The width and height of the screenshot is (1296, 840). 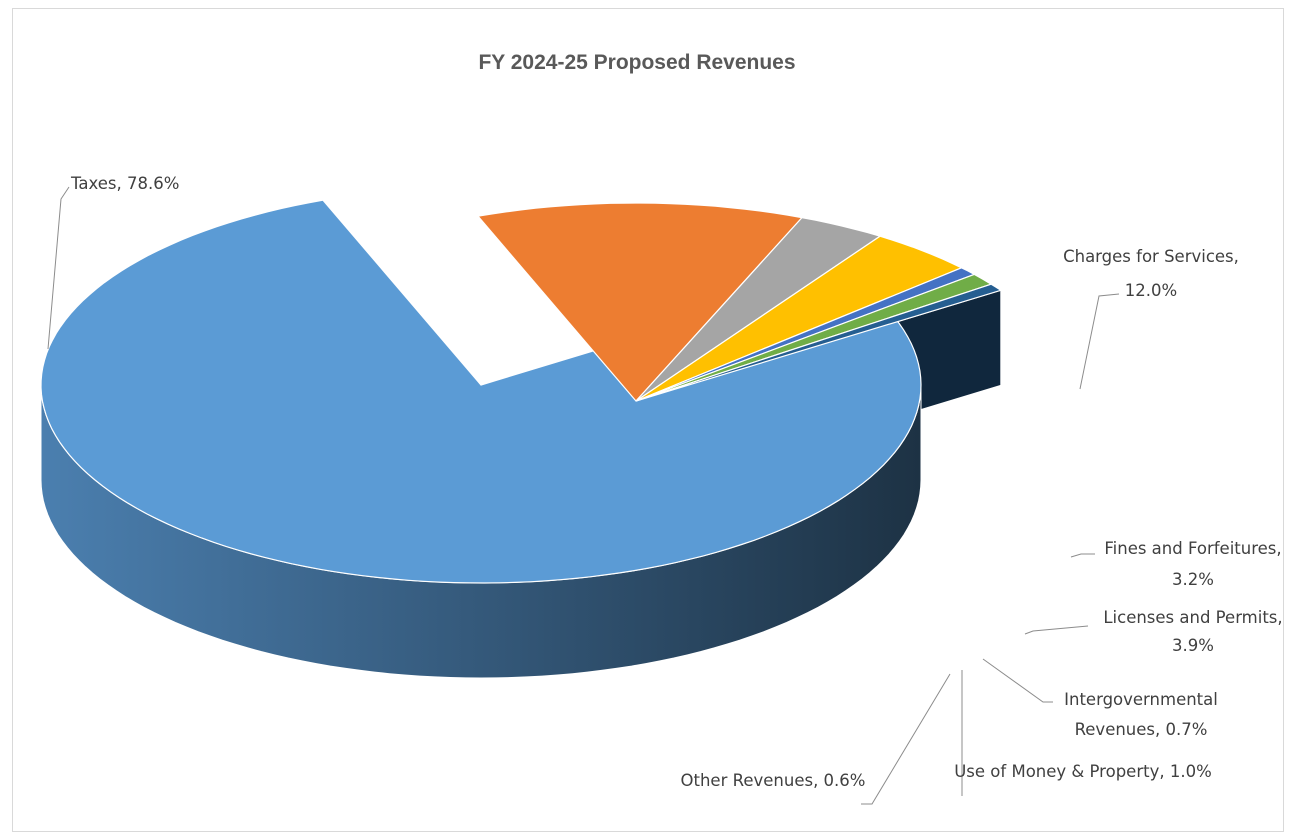 I want to click on slice-fines-and-forfeitures, so click(x=758, y=309).